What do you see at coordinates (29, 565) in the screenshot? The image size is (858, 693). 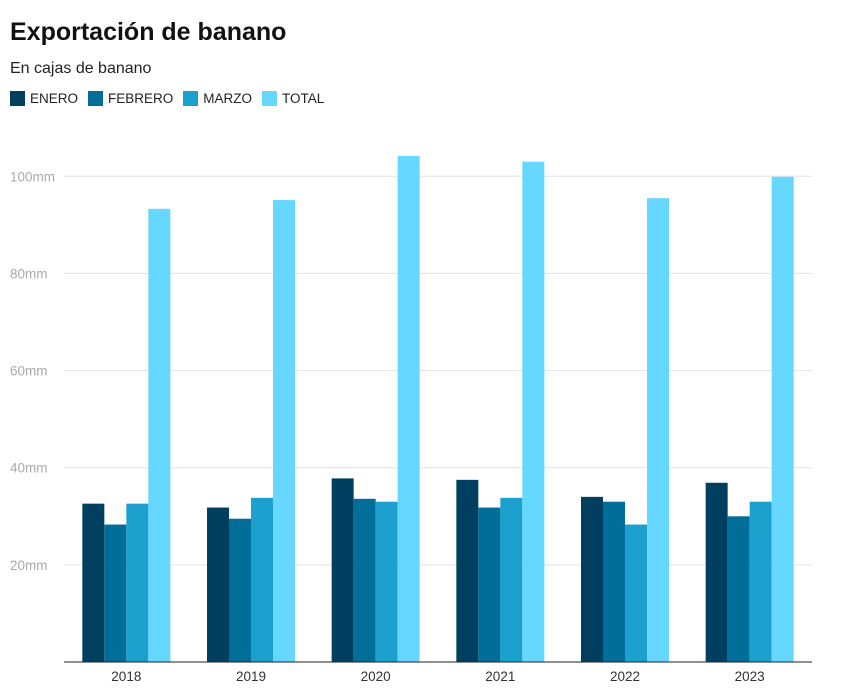 I see `y-tick-label: 20mm` at bounding box center [29, 565].